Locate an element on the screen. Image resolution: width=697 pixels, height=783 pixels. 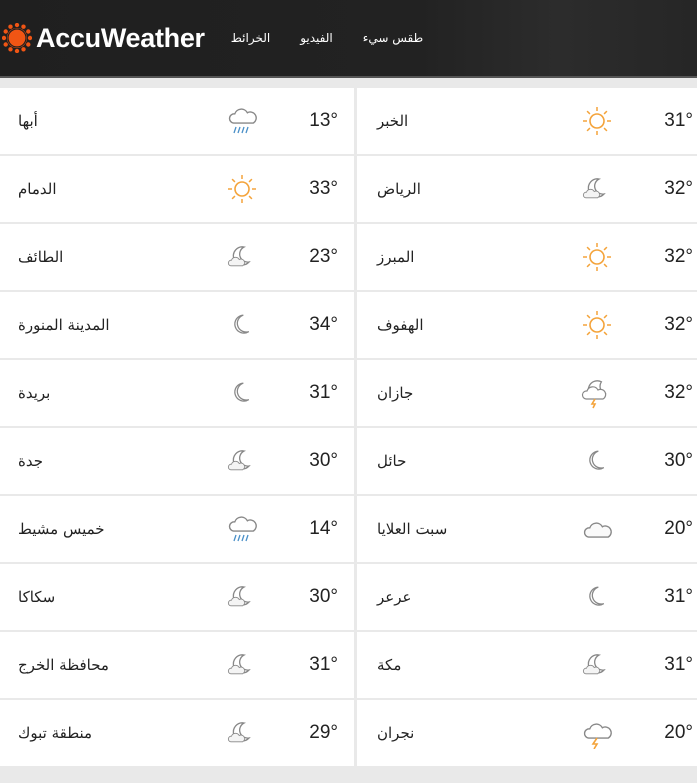
nav-maps: الخرائط is located at coordinates (250, 38).